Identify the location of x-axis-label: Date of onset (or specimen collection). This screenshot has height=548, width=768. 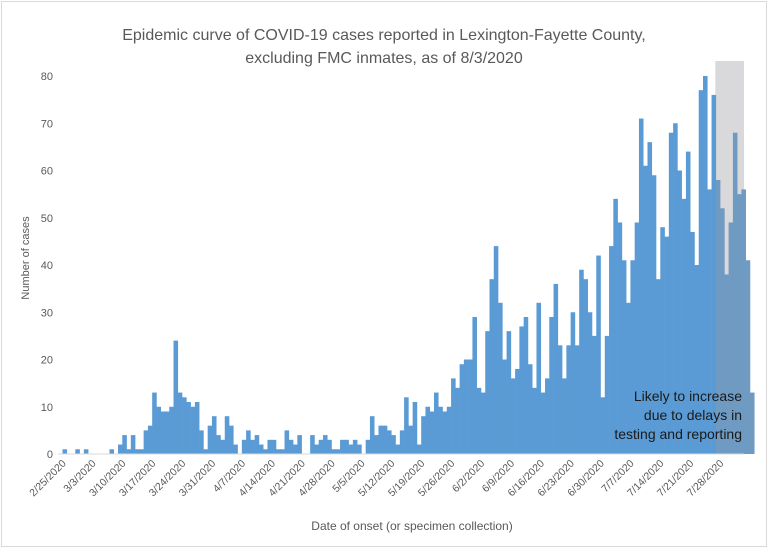
(411, 526).